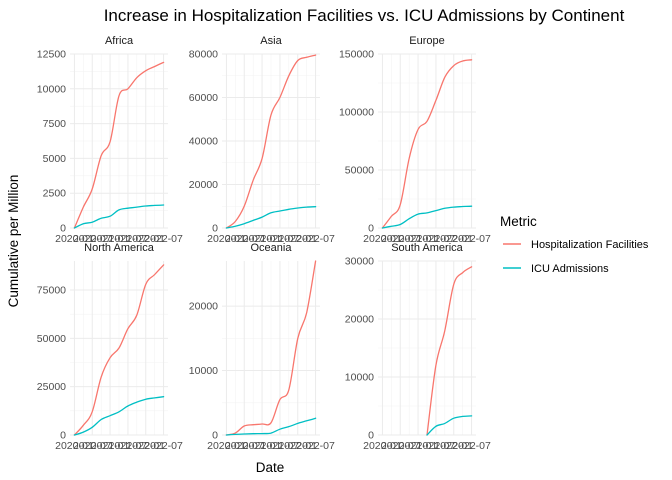 The width and height of the screenshot is (672, 480). What do you see at coordinates (55, 124) in the screenshot?
I see `y-tick-label: 7500` at bounding box center [55, 124].